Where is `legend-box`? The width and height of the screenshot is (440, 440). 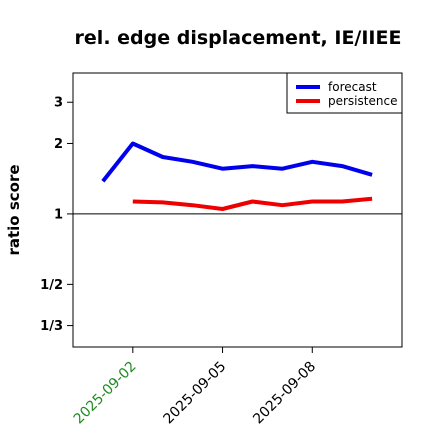 legend-box is located at coordinates (344, 93).